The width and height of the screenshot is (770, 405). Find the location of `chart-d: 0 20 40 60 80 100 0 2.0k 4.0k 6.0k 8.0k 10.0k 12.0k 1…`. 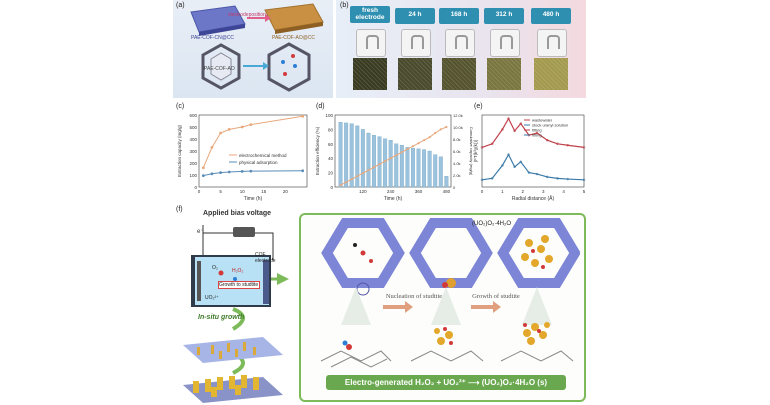

chart-d: 0 20 40 60 80 100 0 2.0k 4.0k 6.0k 8.0k 10.0k 12.0k 1… is located at coordinates (394, 157).